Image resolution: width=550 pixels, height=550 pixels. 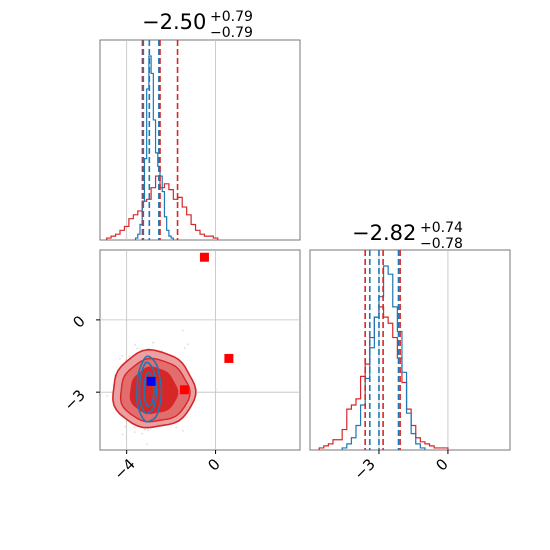 What do you see at coordinates (213, 464) in the screenshot?
I see `bl-xtick-label-1: 0` at bounding box center [213, 464].